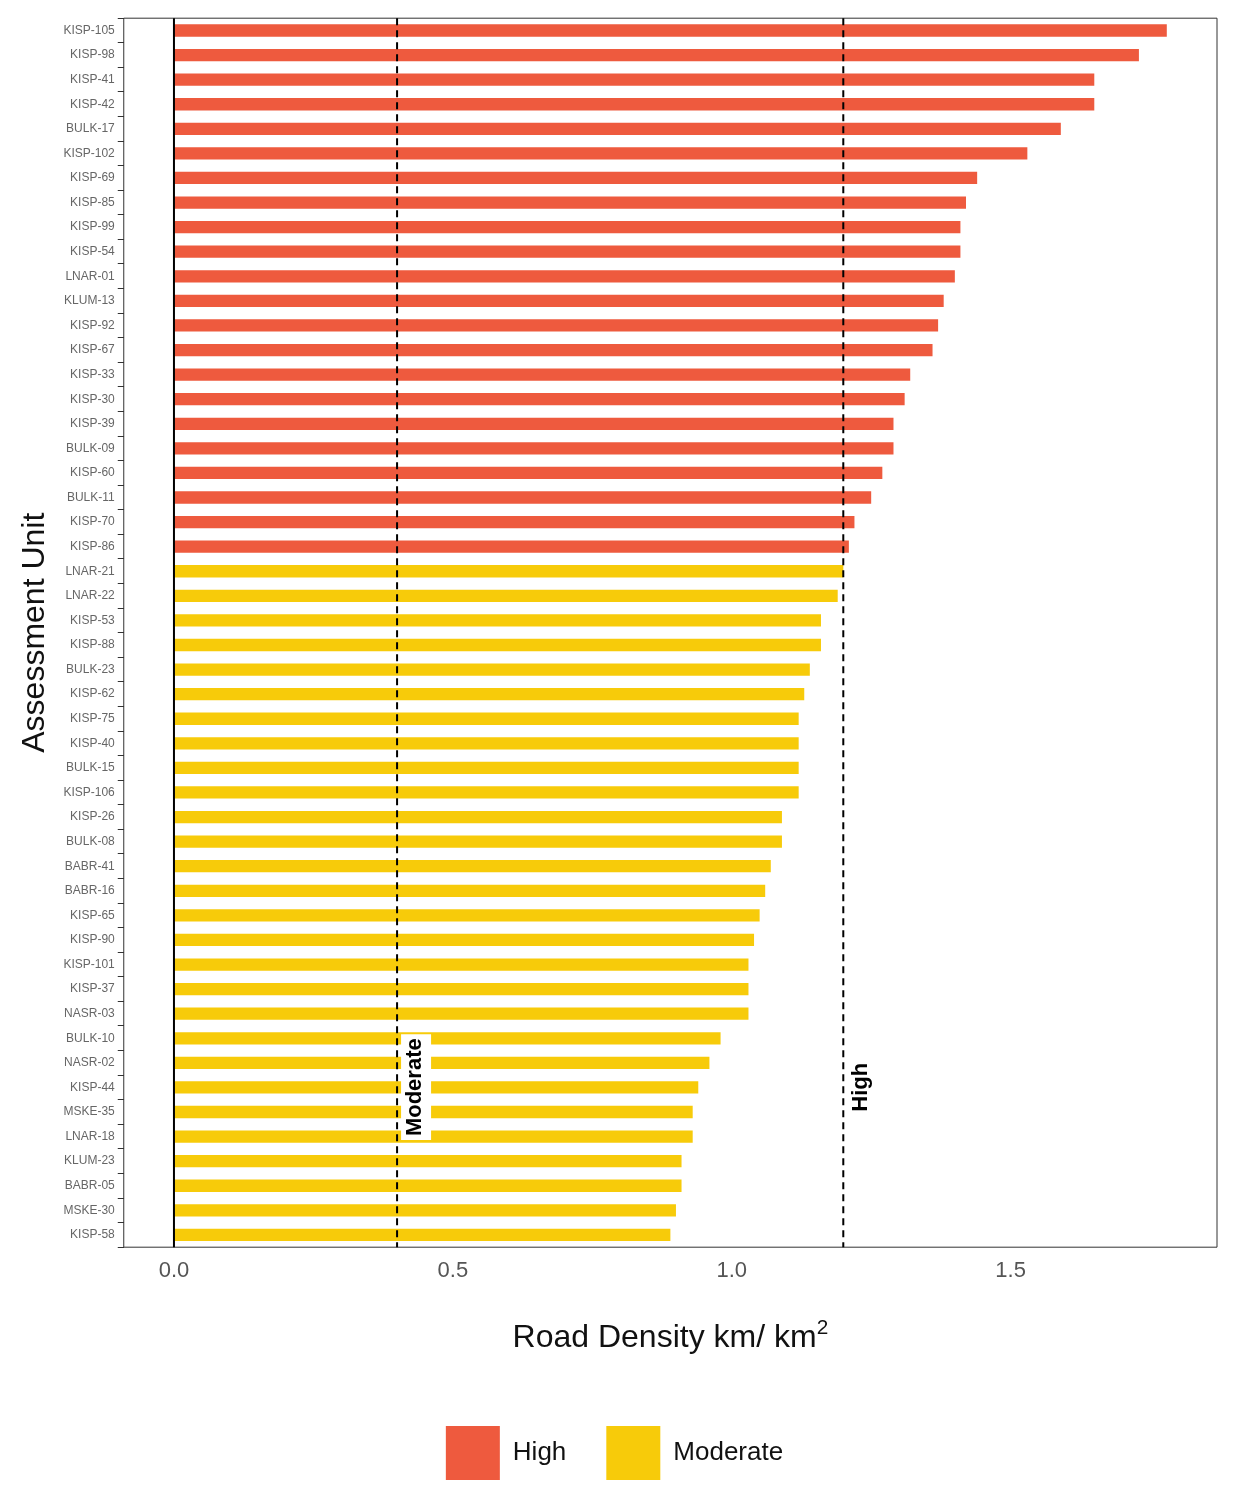  What do you see at coordinates (89, 791) in the screenshot?
I see `y-tick-label: KISP-106` at bounding box center [89, 791].